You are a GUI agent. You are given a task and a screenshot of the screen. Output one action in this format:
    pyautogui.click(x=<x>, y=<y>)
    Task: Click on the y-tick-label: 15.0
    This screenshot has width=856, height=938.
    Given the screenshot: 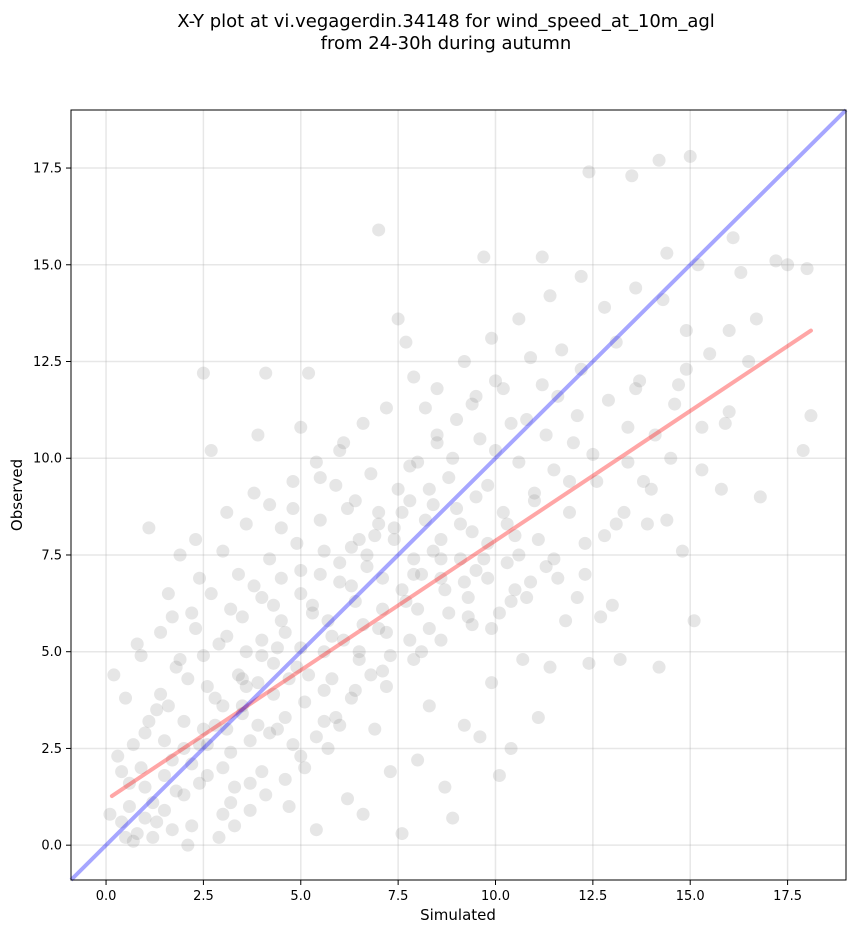 What is the action you would take?
    pyautogui.click(x=47, y=265)
    